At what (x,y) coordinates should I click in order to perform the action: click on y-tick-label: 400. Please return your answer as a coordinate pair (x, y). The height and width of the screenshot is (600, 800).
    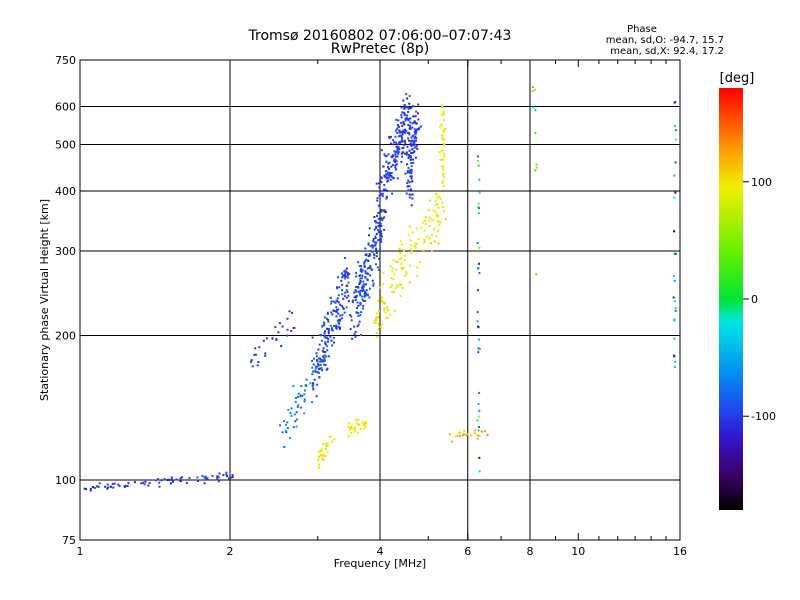
    Looking at the image, I should click on (65, 191).